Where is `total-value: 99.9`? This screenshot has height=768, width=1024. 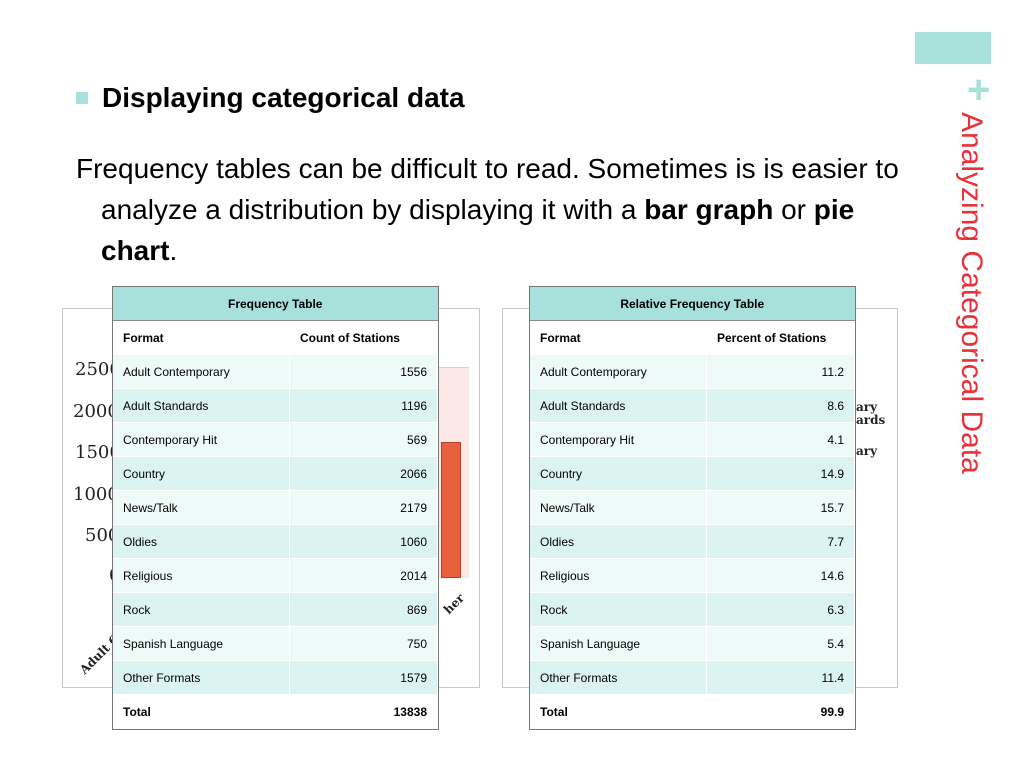
total-value: 99.9 is located at coordinates (780, 711).